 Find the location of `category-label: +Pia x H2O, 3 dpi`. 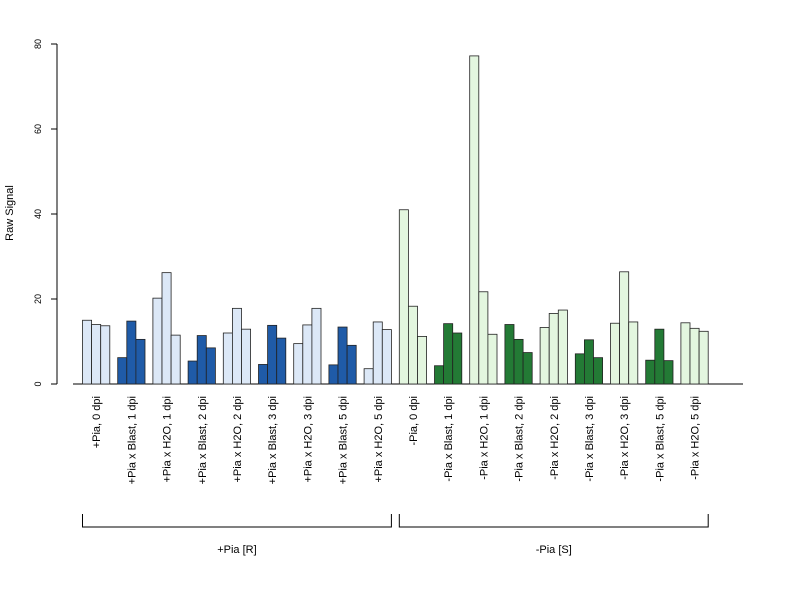

category-label: +Pia x H2O, 3 dpi is located at coordinates (308, 439).